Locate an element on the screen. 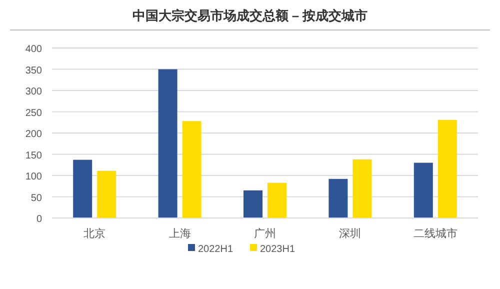  y-tick-label: 0 is located at coordinates (39, 219).